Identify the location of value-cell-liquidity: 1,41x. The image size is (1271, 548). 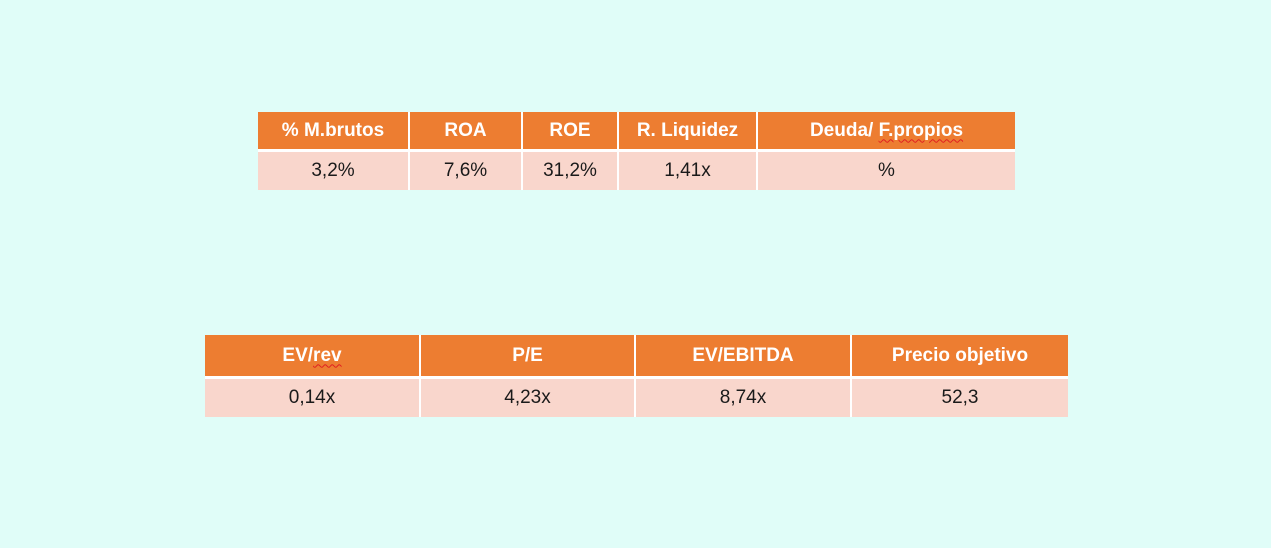
(688, 171).